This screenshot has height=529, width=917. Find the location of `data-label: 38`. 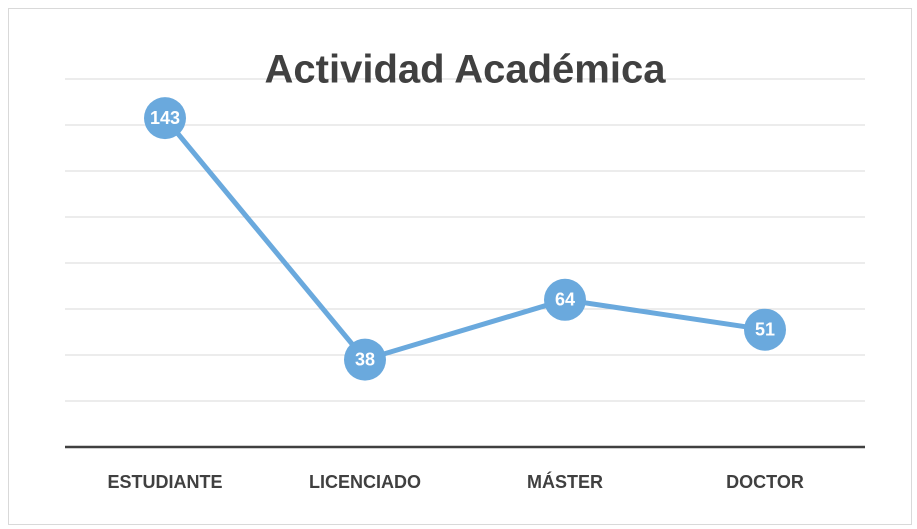

data-label: 38 is located at coordinates (365, 359).